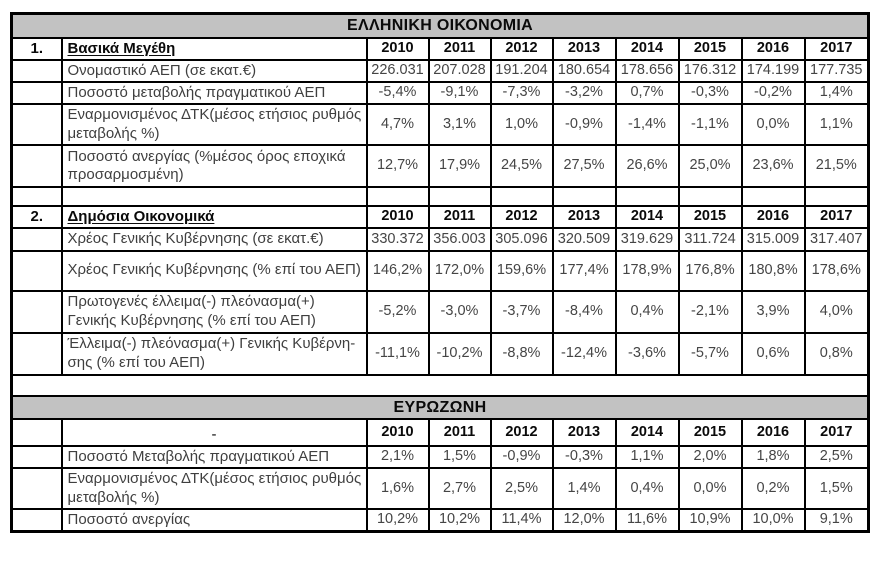  What do you see at coordinates (214, 457) in the screenshot?
I see `row-label: Ποσοστό Μεταβολής πραγματικού ΑΕΠ` at bounding box center [214, 457].